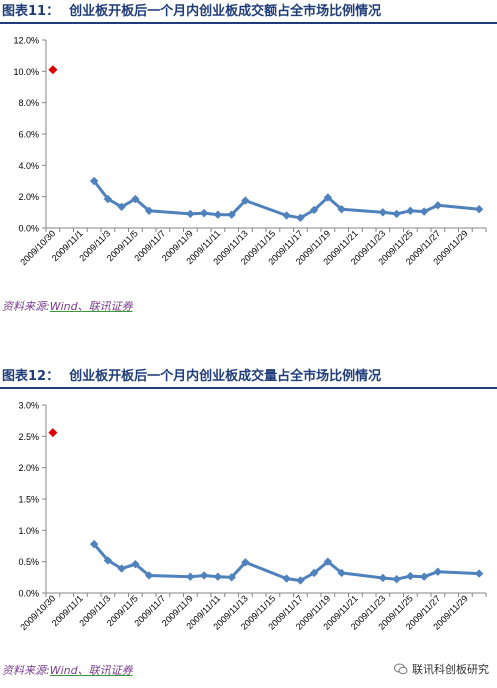 This screenshot has height=688, width=497. What do you see at coordinates (28, 103) in the screenshot?
I see `y-tick-label: 8.0%` at bounding box center [28, 103].